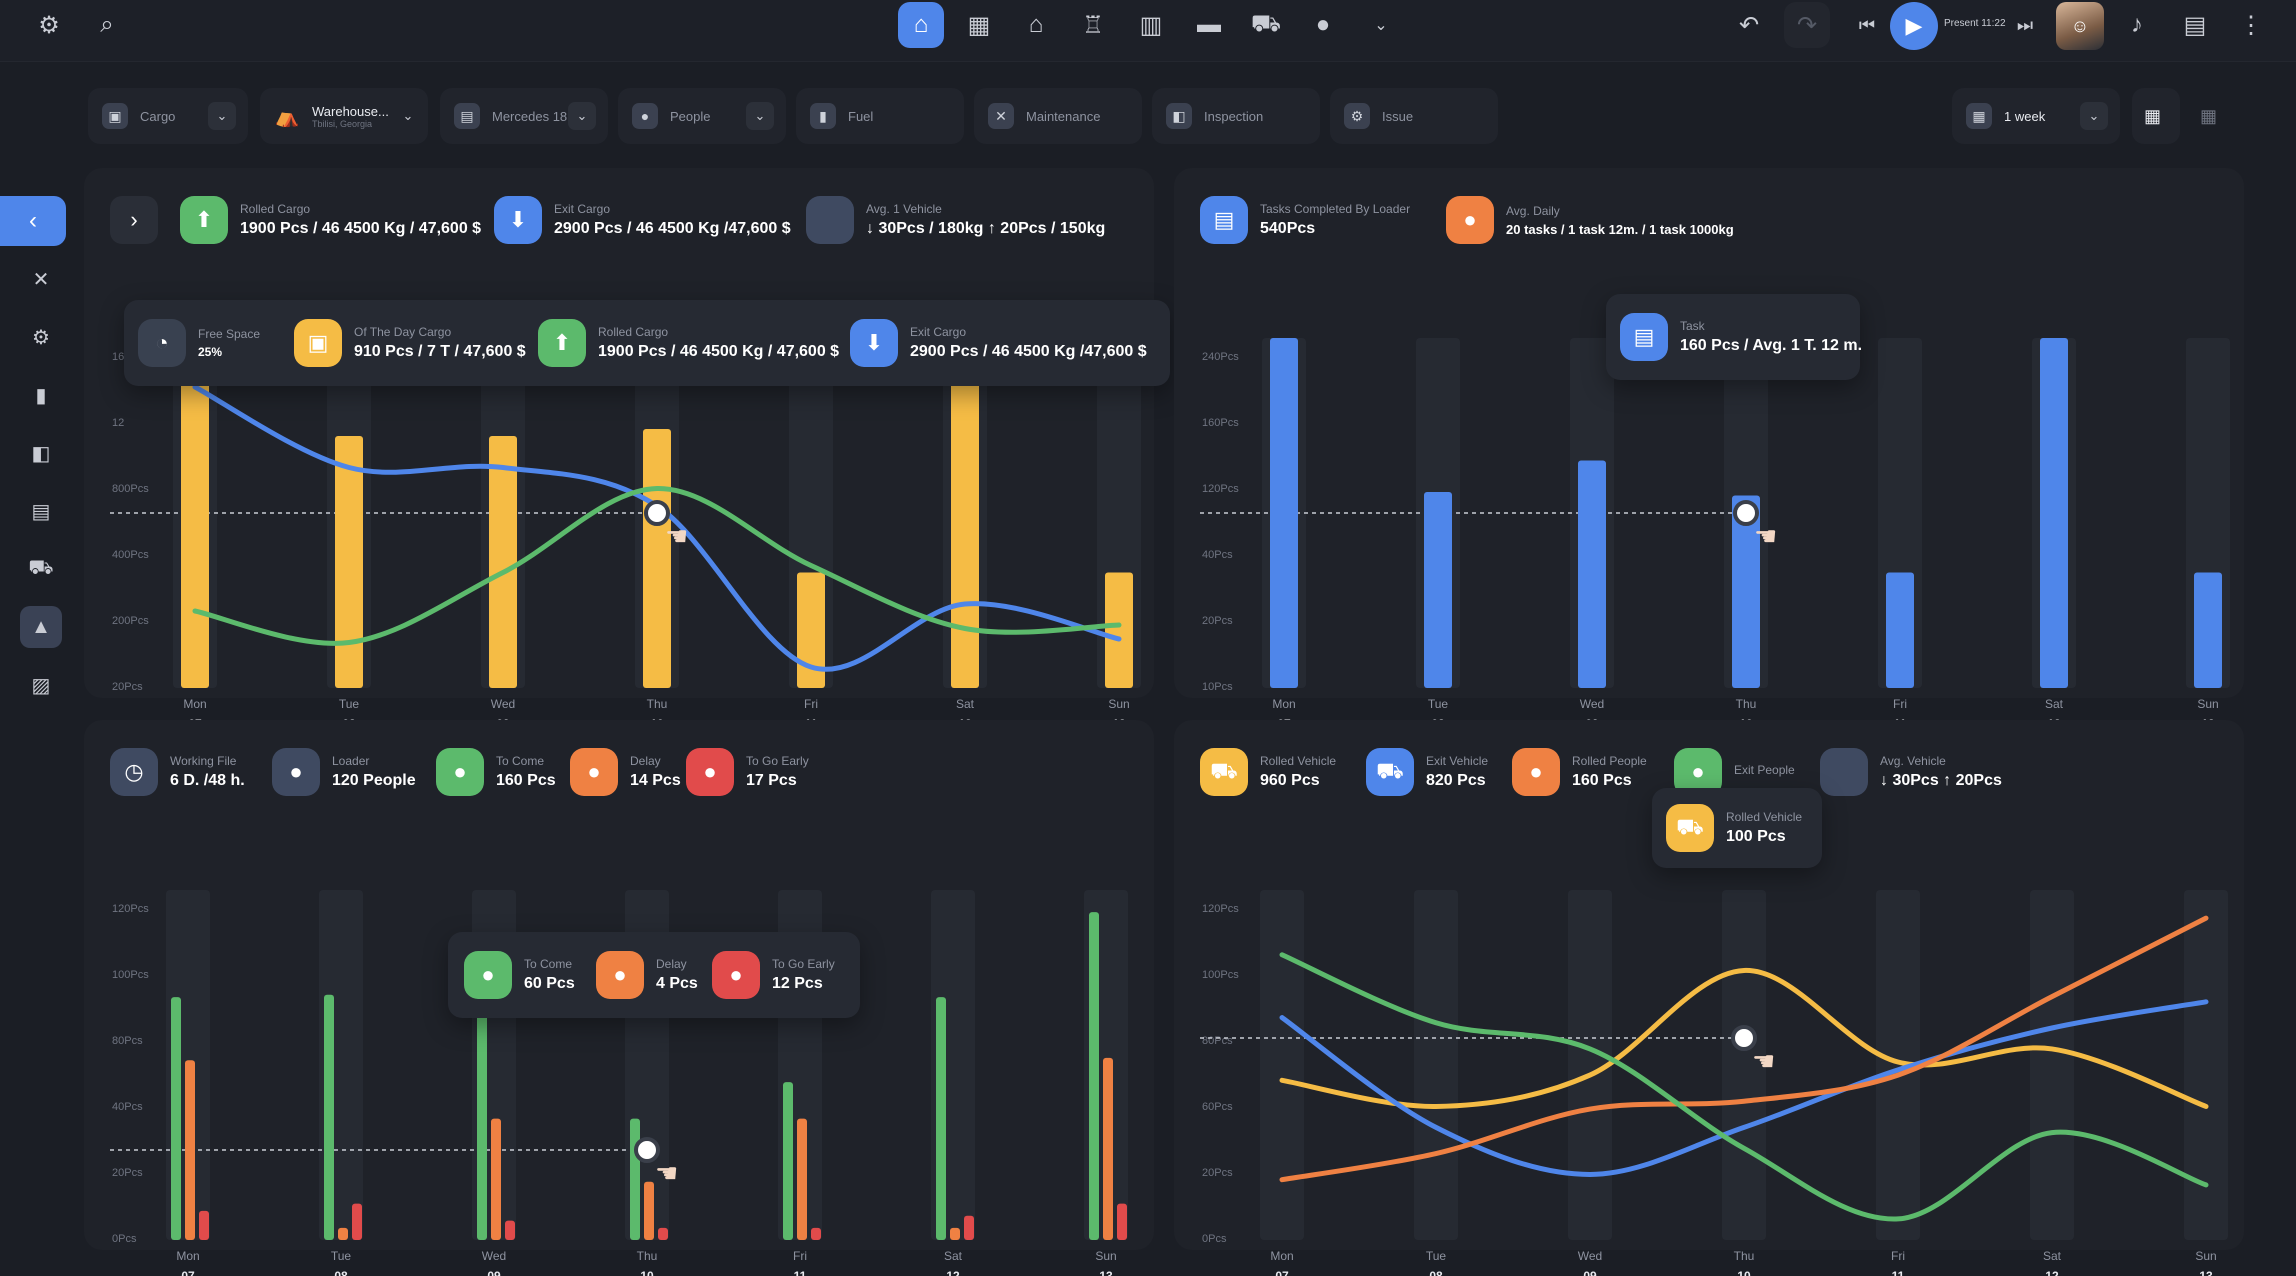 The height and width of the screenshot is (1276, 2296). I want to click on clipboard-icon: ▤, so click(41, 511).